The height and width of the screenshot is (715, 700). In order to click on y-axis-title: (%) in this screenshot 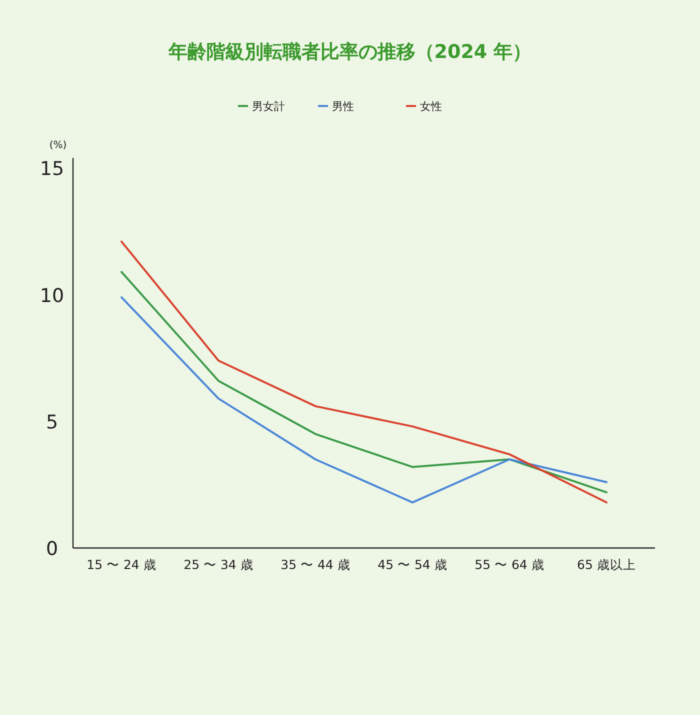, I will do `click(58, 145)`.